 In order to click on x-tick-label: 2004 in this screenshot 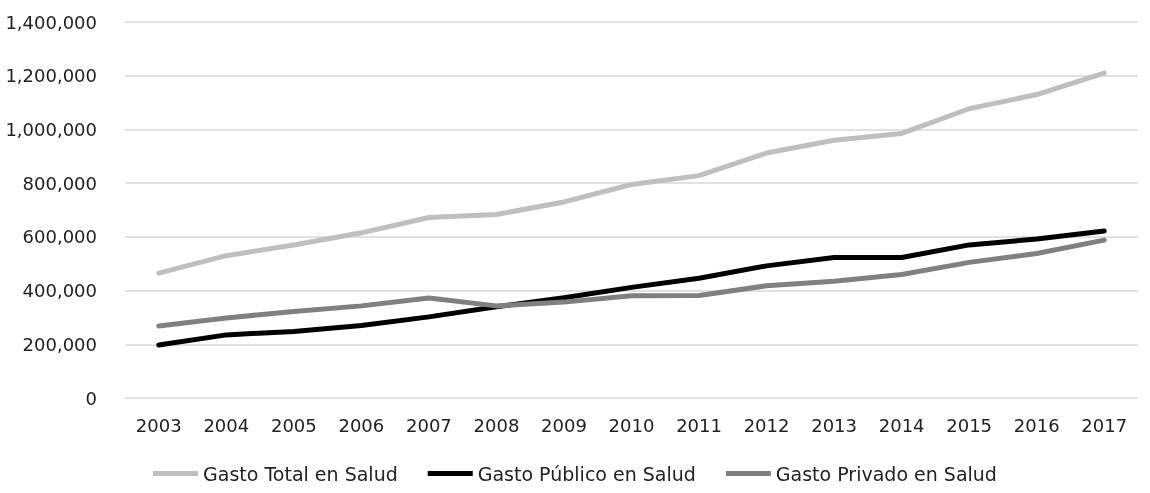, I will do `click(226, 425)`.